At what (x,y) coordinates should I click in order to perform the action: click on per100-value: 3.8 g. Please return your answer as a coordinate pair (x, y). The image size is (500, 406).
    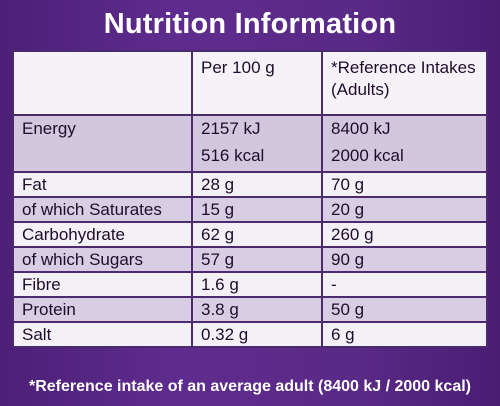
    Looking at the image, I should click on (257, 309).